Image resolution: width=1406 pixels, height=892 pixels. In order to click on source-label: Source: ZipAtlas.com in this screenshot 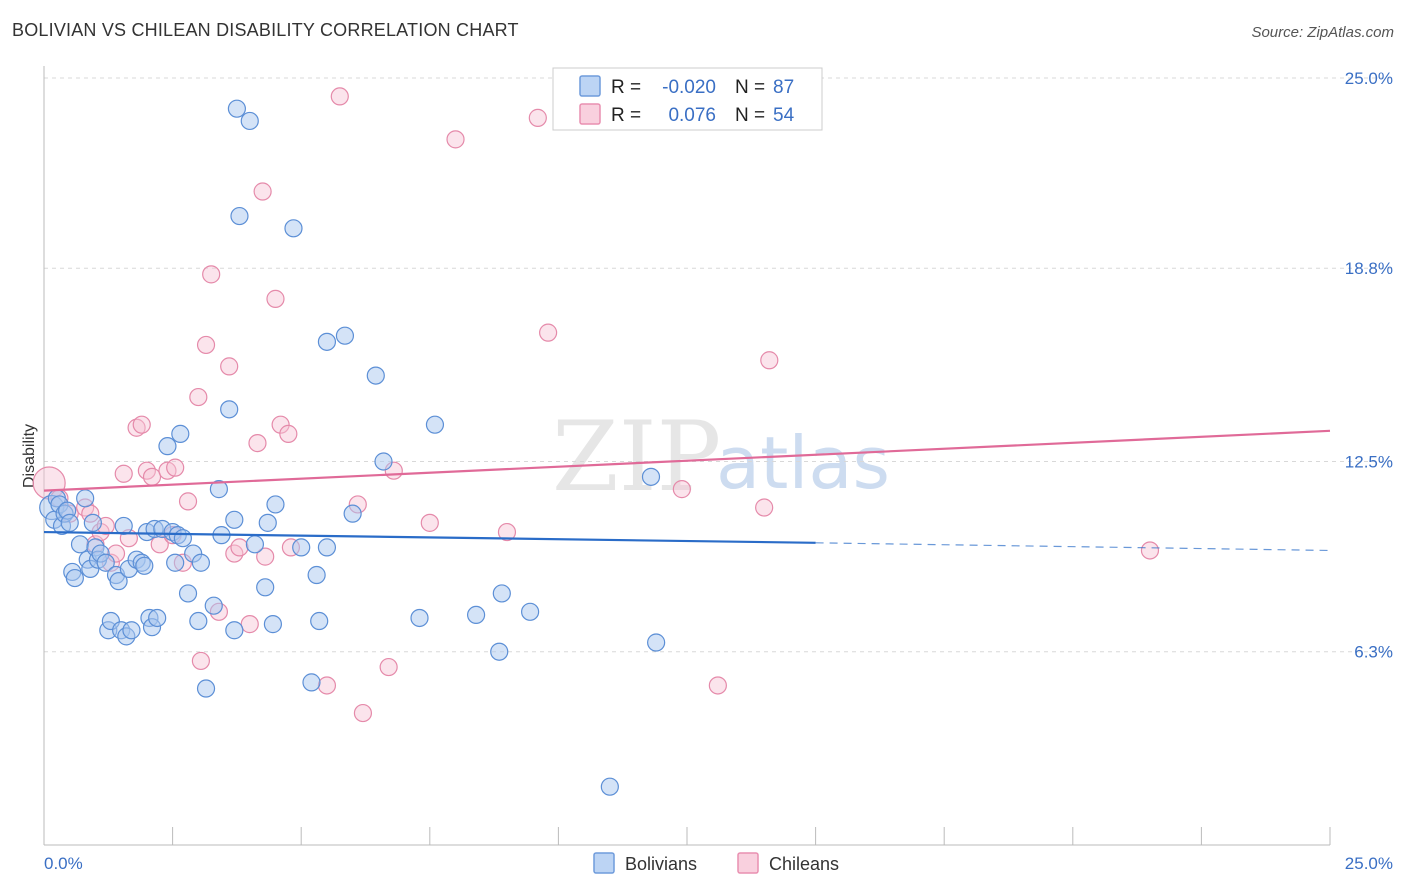, I will do `click(1322, 32)`.